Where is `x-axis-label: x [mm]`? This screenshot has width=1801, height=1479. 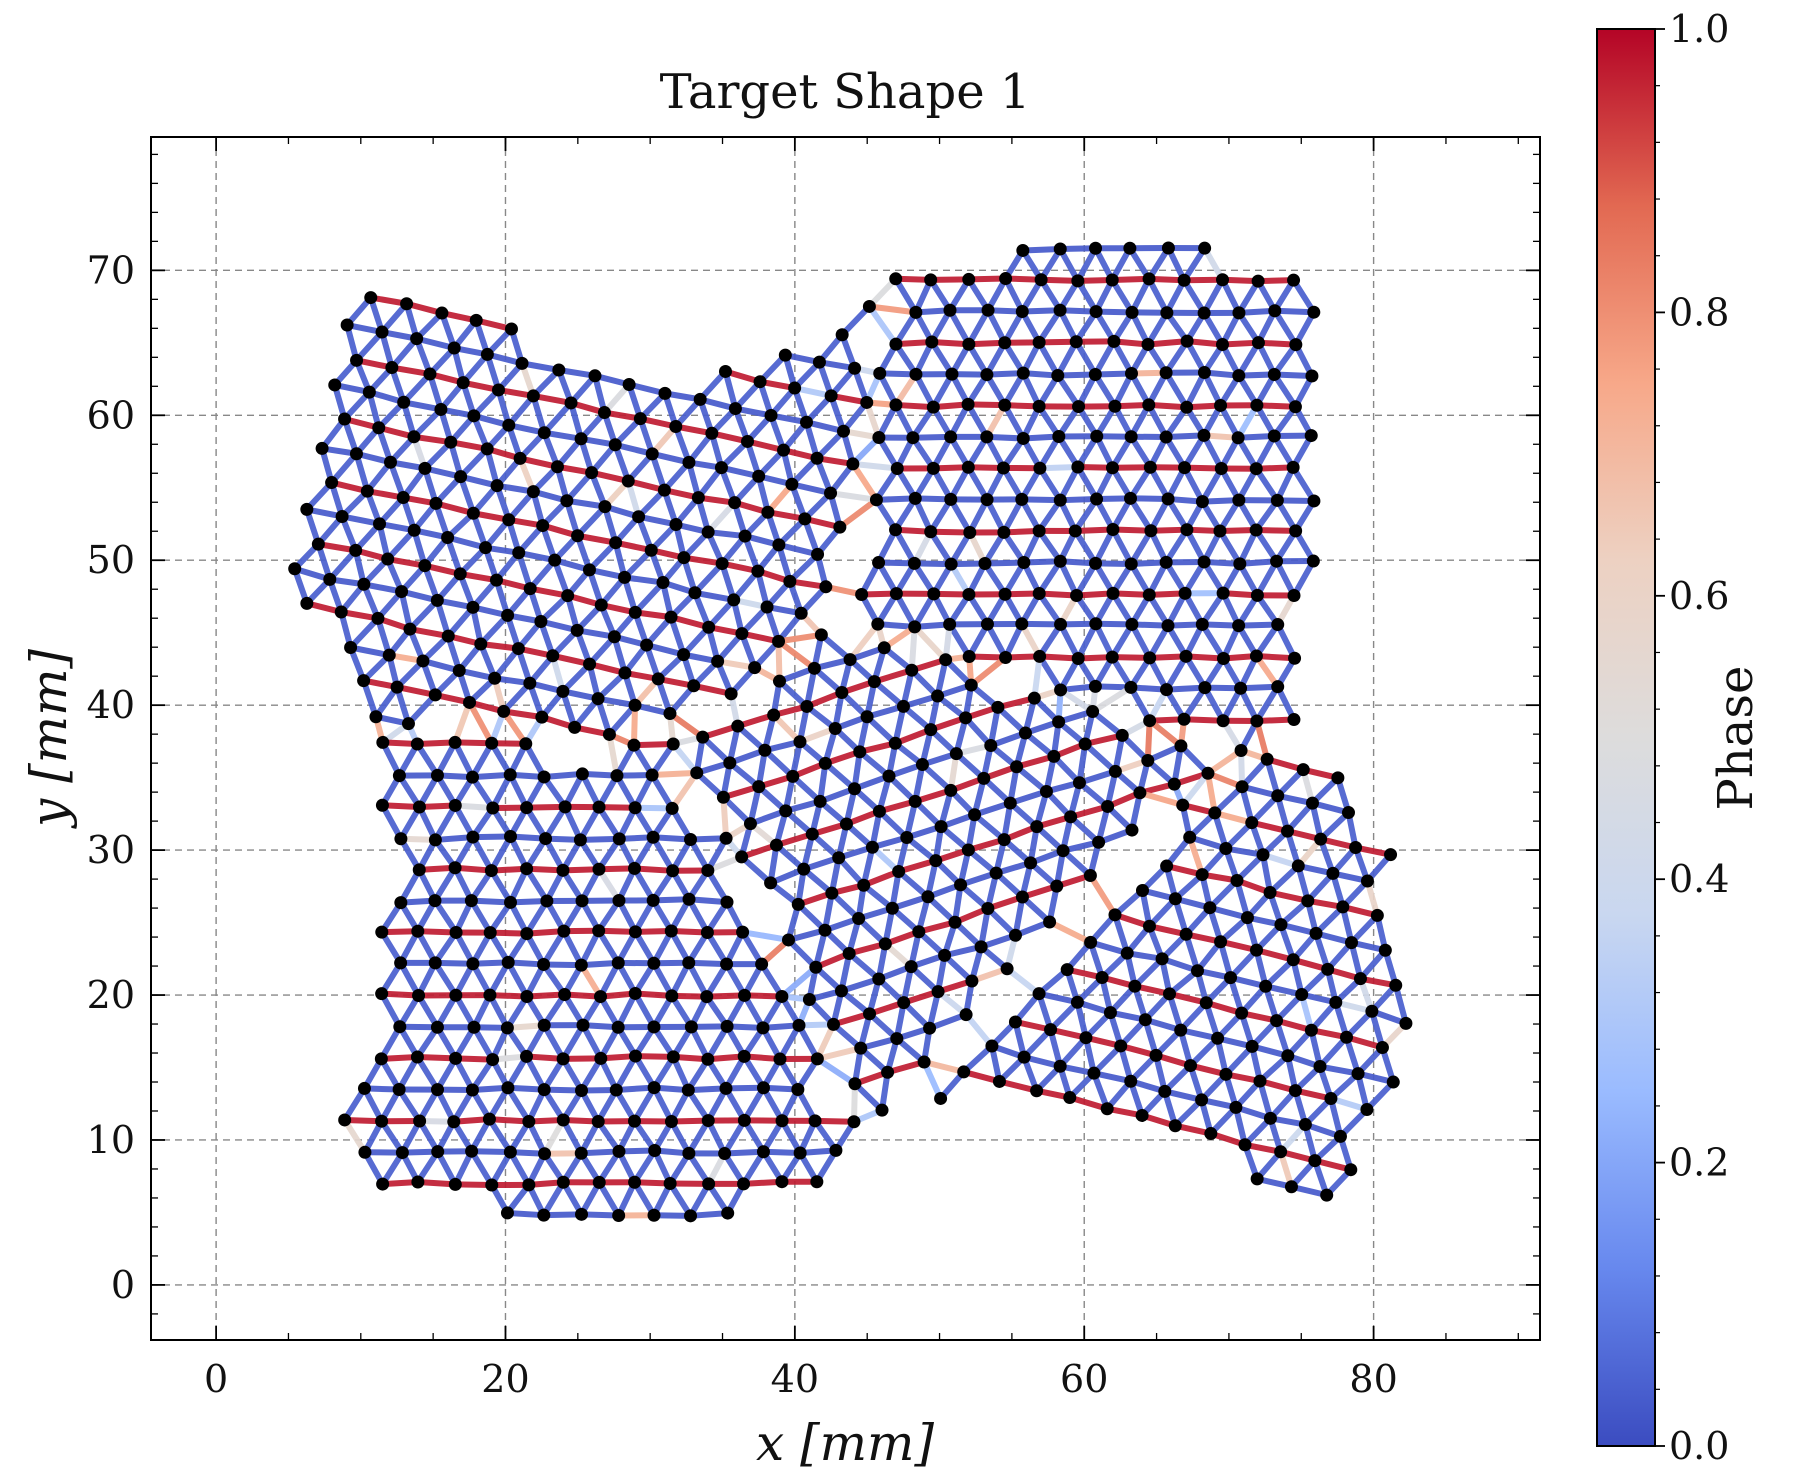 x-axis-label: x [mm] is located at coordinates (845, 1443).